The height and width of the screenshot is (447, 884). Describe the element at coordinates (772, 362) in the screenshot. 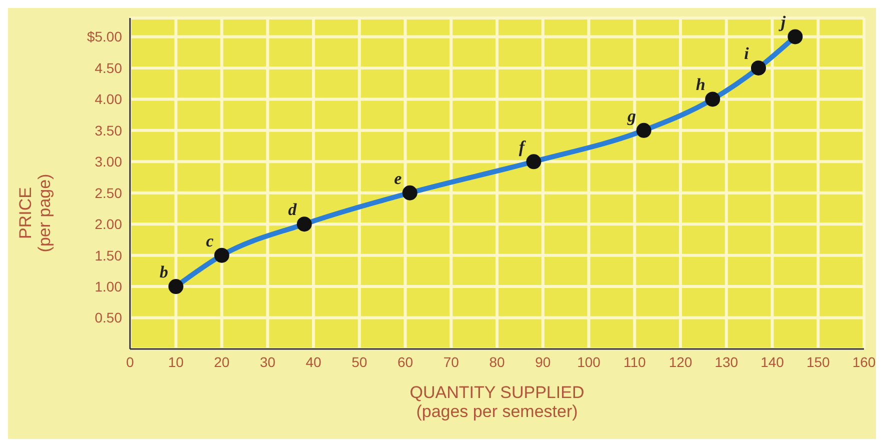

I see `x-tick-label: 140` at that location.